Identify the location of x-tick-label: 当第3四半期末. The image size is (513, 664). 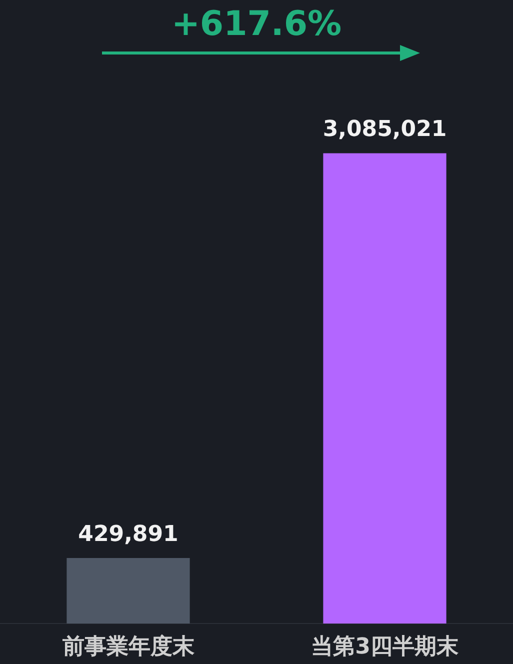
(385, 647).